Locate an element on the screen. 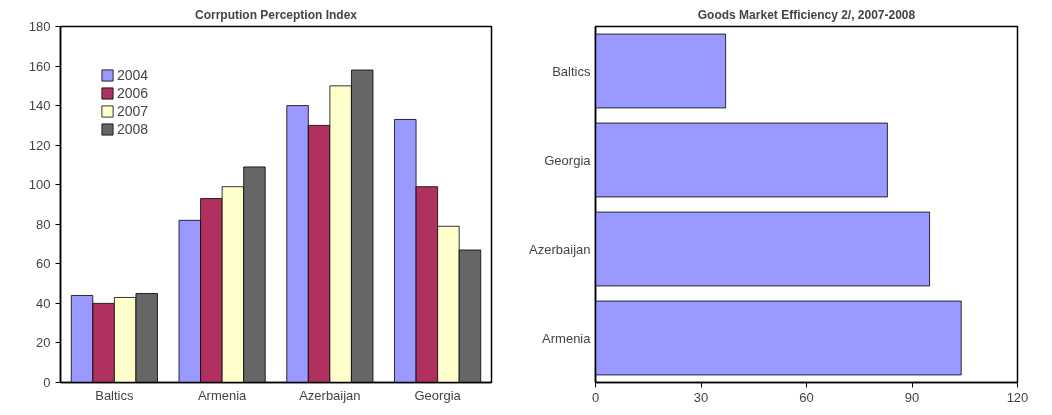  y-tick-label: 100 is located at coordinates (39, 185).